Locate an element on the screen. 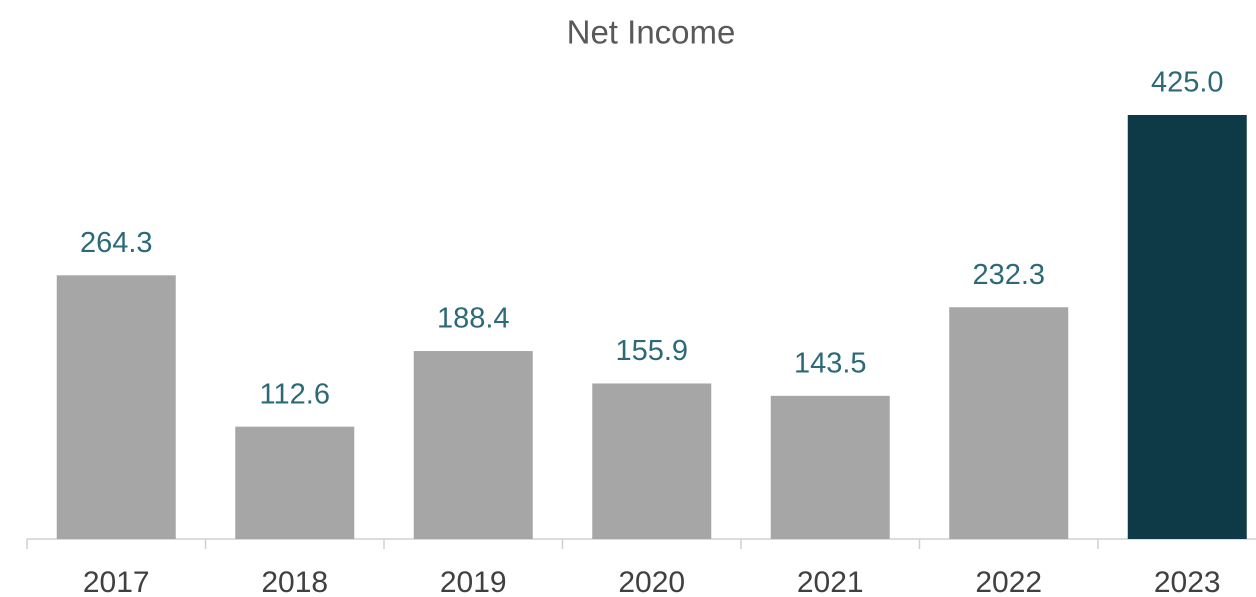 This screenshot has height=597, width=1256. x-tick-label: 2020 is located at coordinates (651, 581).